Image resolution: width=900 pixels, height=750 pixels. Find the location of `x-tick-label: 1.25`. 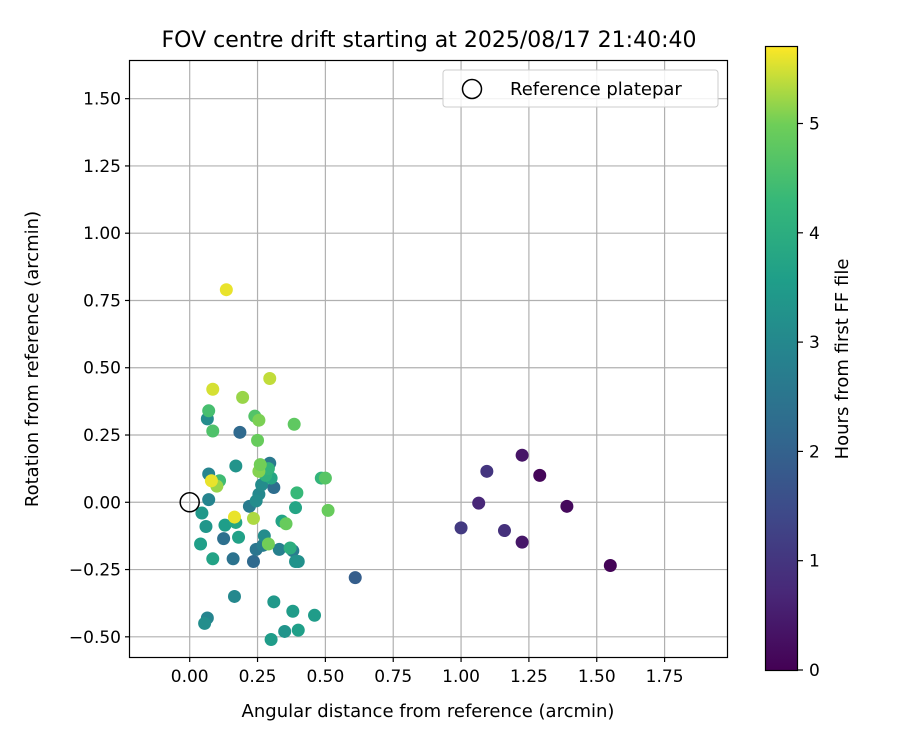

x-tick-label: 1.25 is located at coordinates (529, 677).